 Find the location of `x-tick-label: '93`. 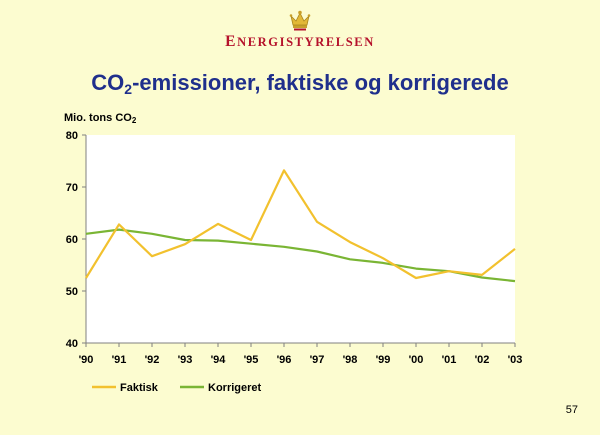

x-tick-label: '93 is located at coordinates (185, 360).